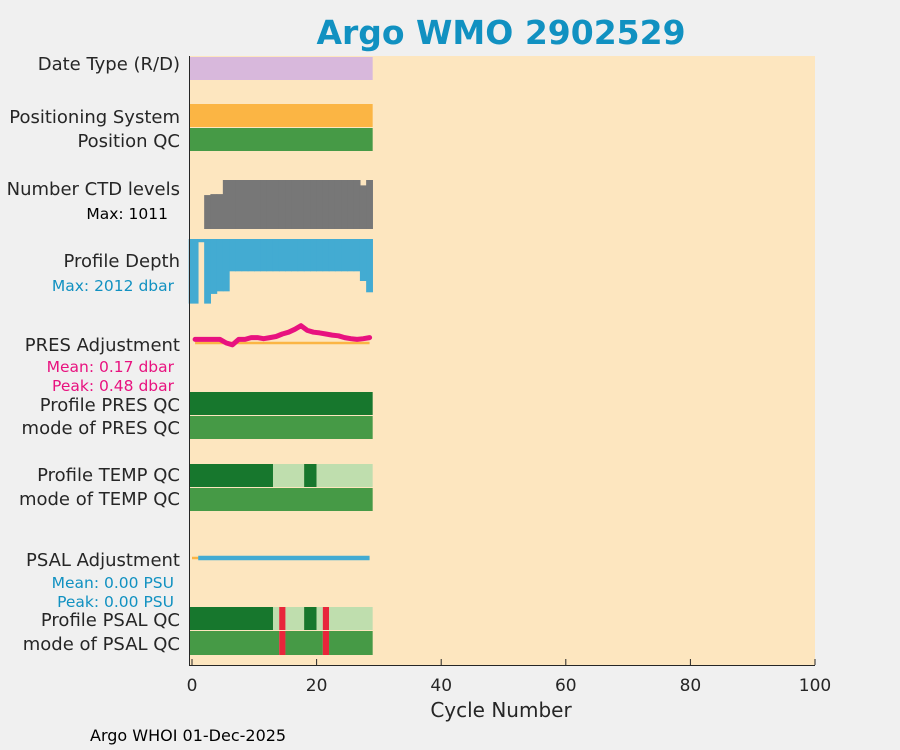 Image resolution: width=900 pixels, height=750 pixels. What do you see at coordinates (102, 345) in the screenshot?
I see `label-pres-adjustment: PRES Adjustment` at bounding box center [102, 345].